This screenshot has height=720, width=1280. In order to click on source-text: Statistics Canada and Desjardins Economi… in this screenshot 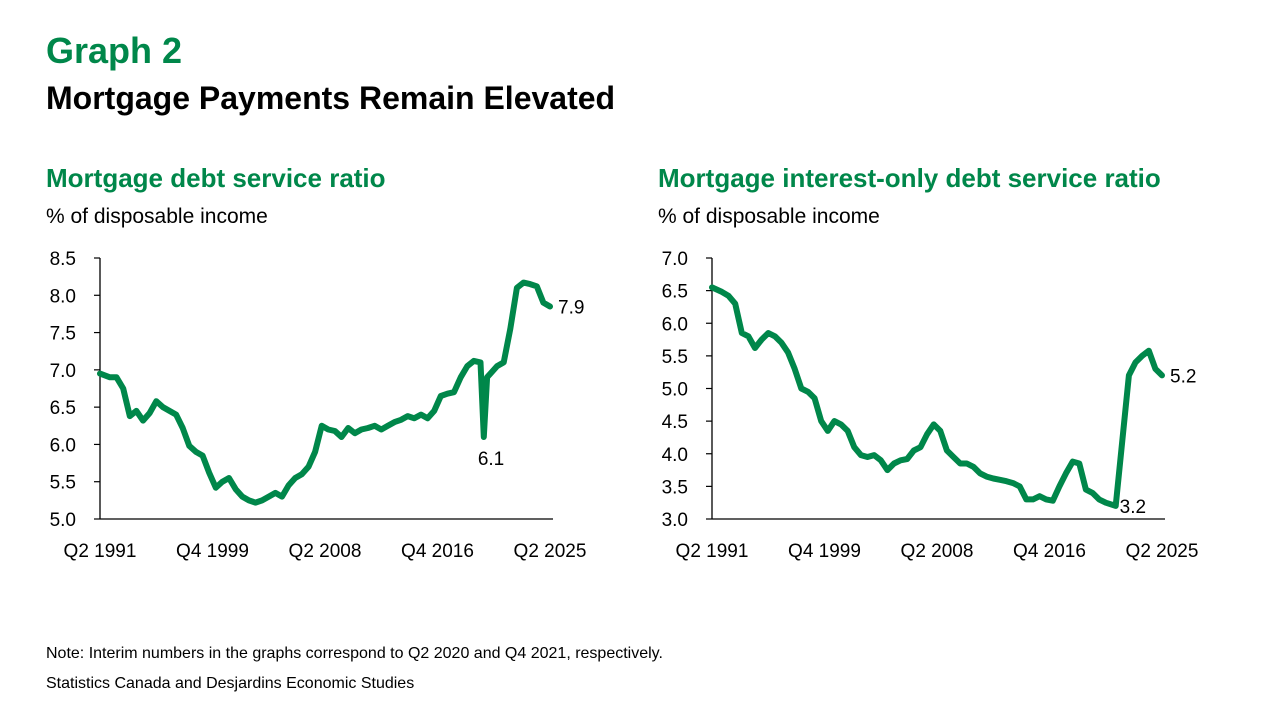, I will do `click(230, 683)`.